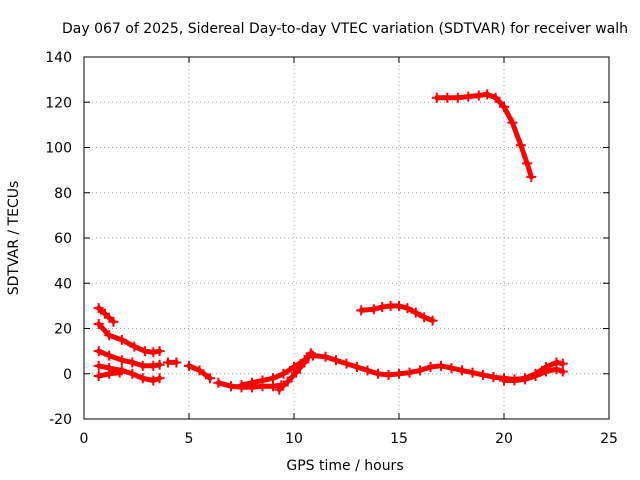 The width and height of the screenshot is (640, 480). I want to click on series-track-a-high, so click(106, 315).